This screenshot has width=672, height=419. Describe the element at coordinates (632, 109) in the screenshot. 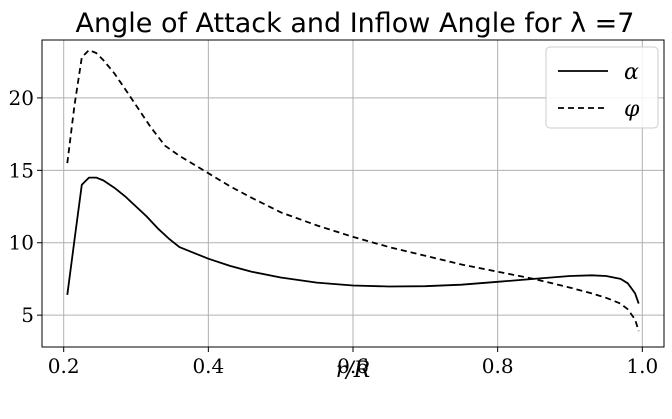

I see `legend-label: φ` at that location.